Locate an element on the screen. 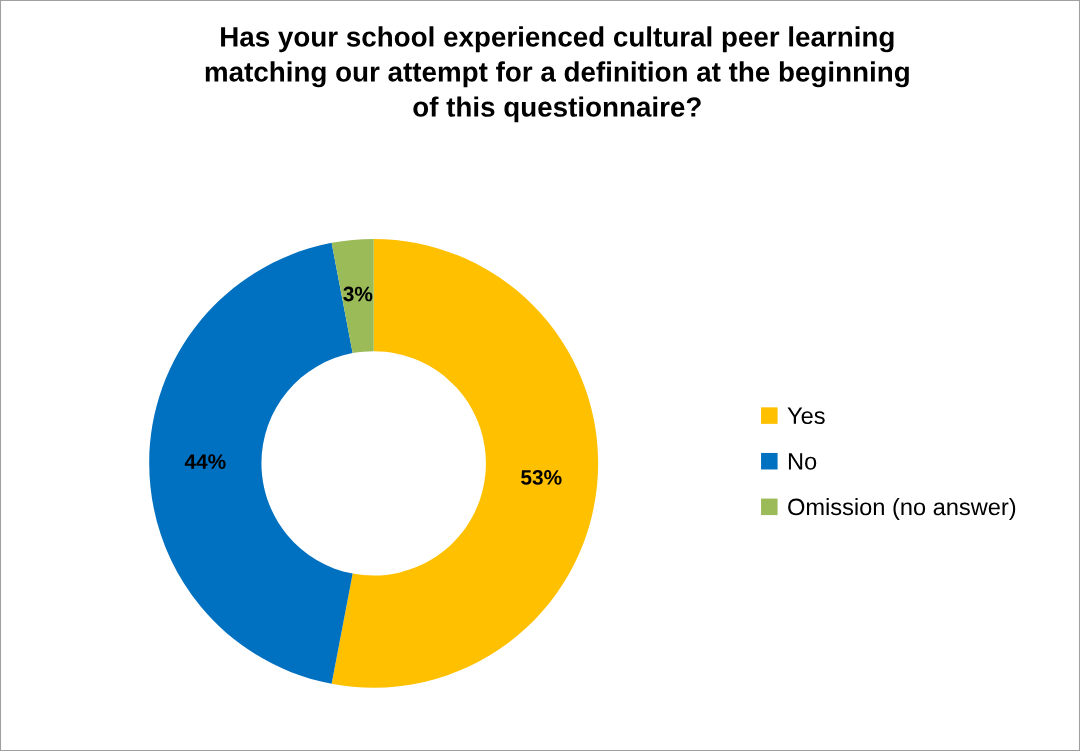  data-label: 44% is located at coordinates (205, 461).